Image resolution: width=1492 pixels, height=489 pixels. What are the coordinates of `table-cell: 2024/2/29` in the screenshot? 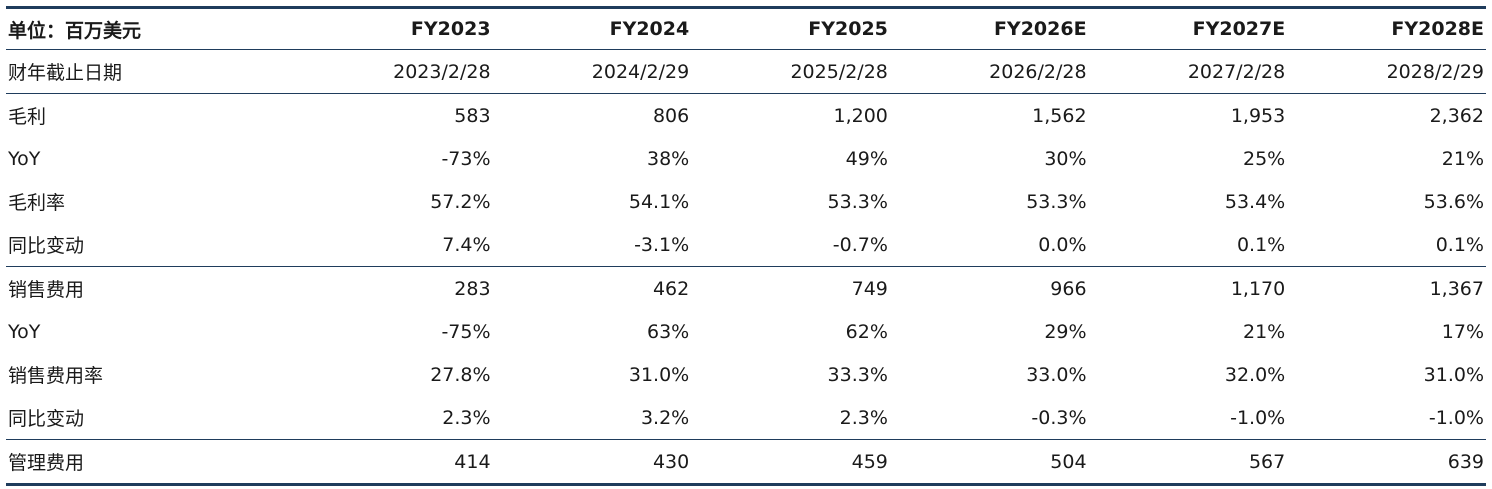 It's located at (592, 71).